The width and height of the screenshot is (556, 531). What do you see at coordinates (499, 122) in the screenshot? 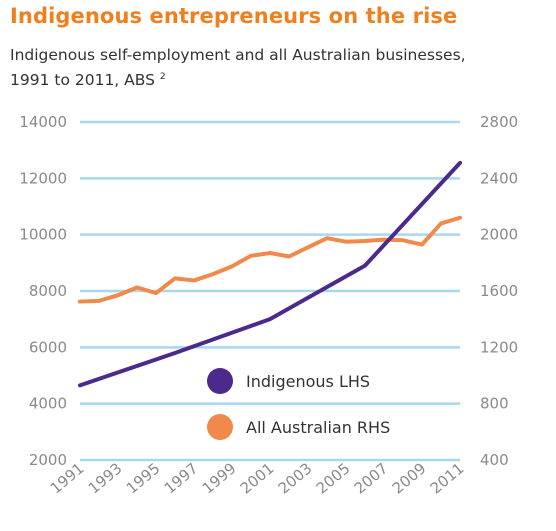
I see `right-tick-label: 2800` at bounding box center [499, 122].